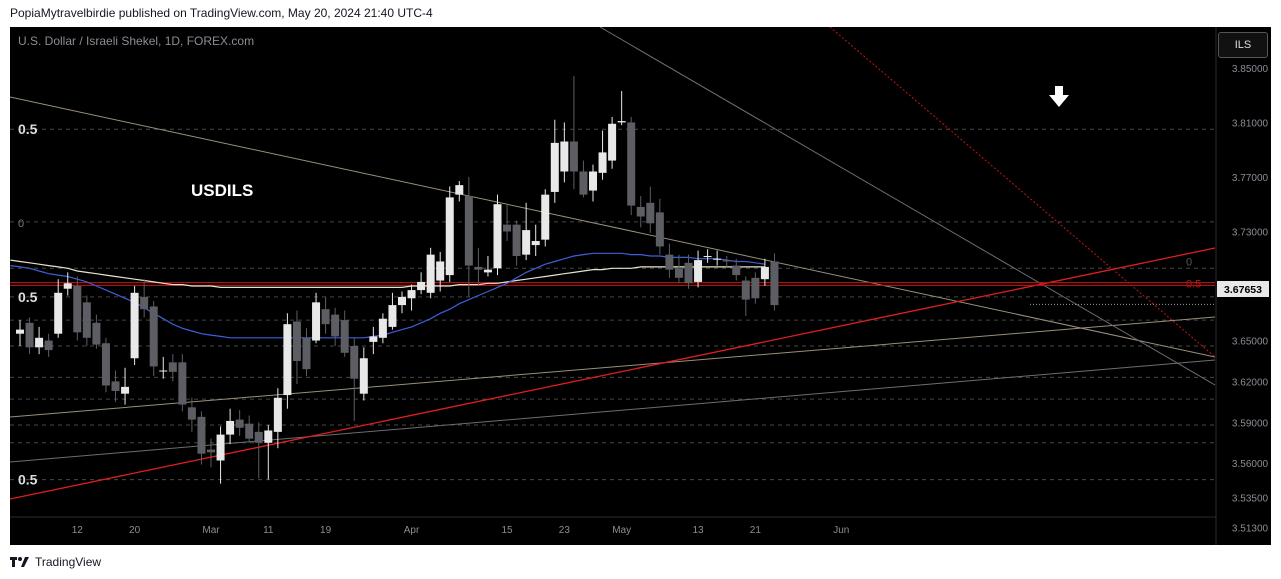 The width and height of the screenshot is (1281, 579). What do you see at coordinates (1250, 528) in the screenshot?
I see `price-tick-label: 3.51300` at bounding box center [1250, 528].